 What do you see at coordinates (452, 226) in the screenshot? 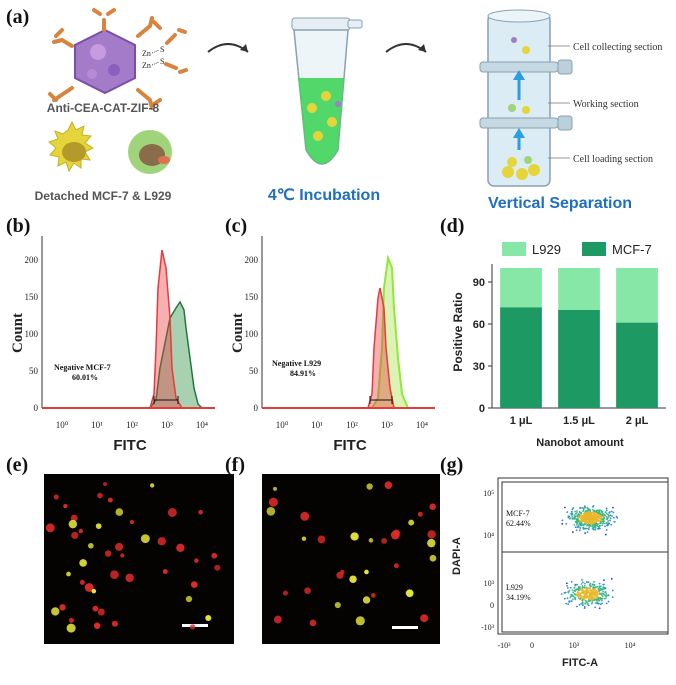
I see `panel-label-d: (d)` at bounding box center [452, 226].